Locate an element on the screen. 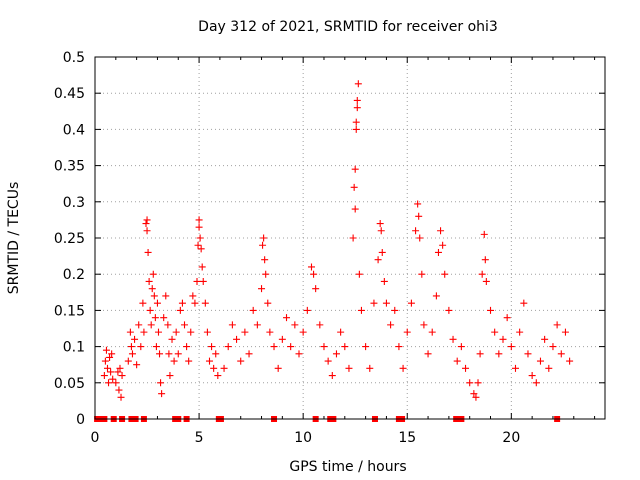 The width and height of the screenshot is (640, 480). x-tick-label: 15 is located at coordinates (407, 438).